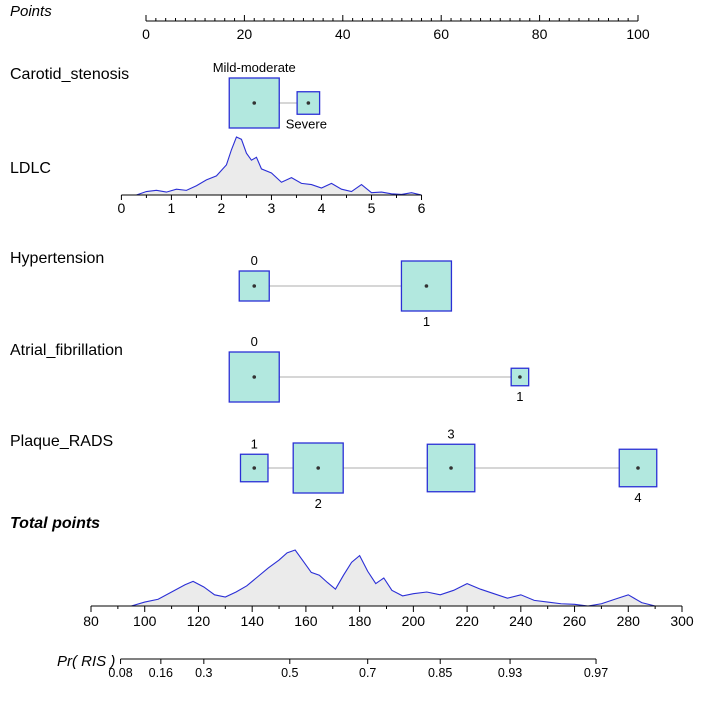  I want to click on total-points-tick-label: 240, so click(521, 621).